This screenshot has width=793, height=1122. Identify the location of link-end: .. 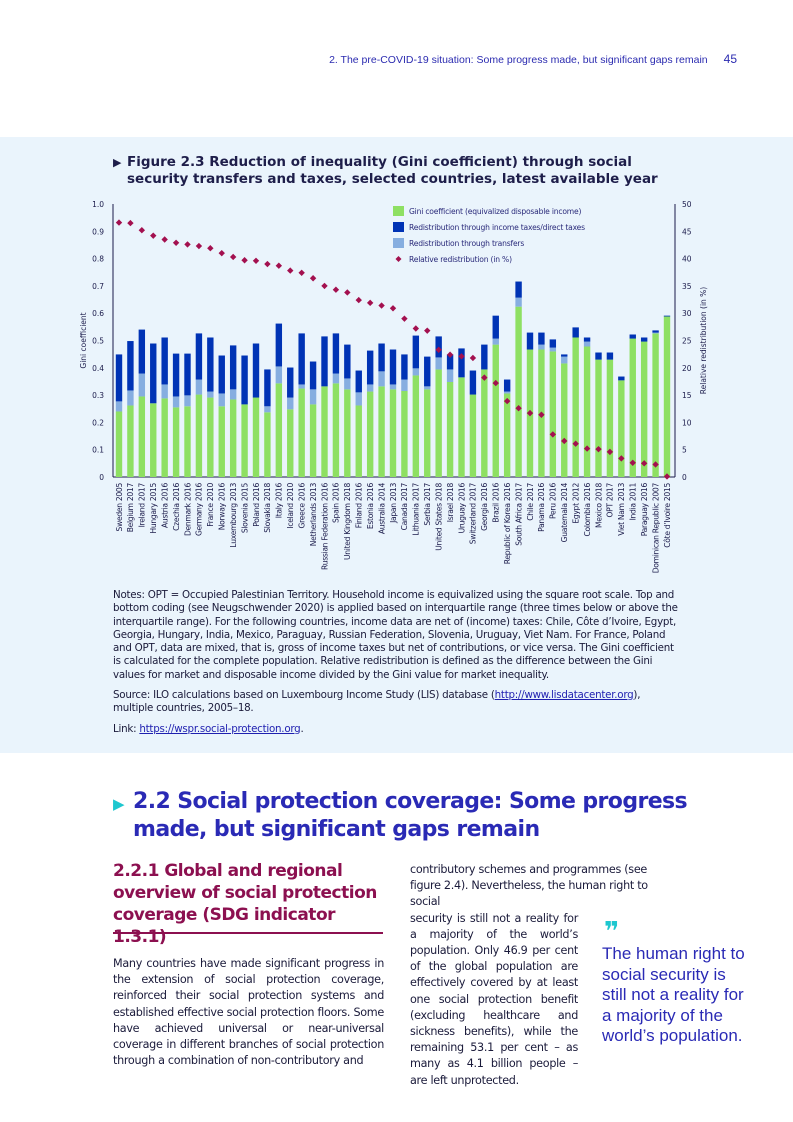
(302, 728).